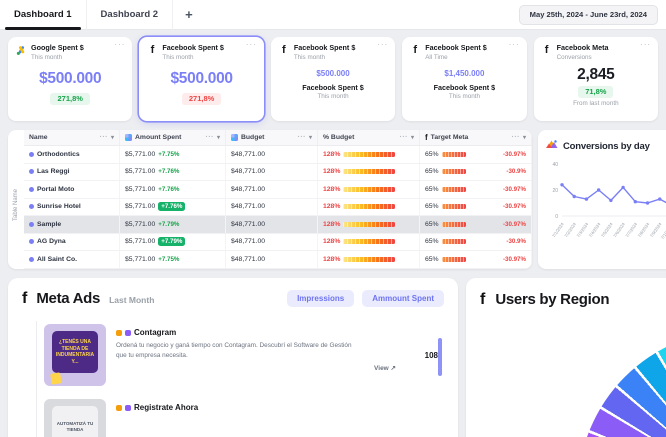 This screenshot has width=666, height=437. I want to click on users-by-region-panel: f Users by Region, so click(566, 357).